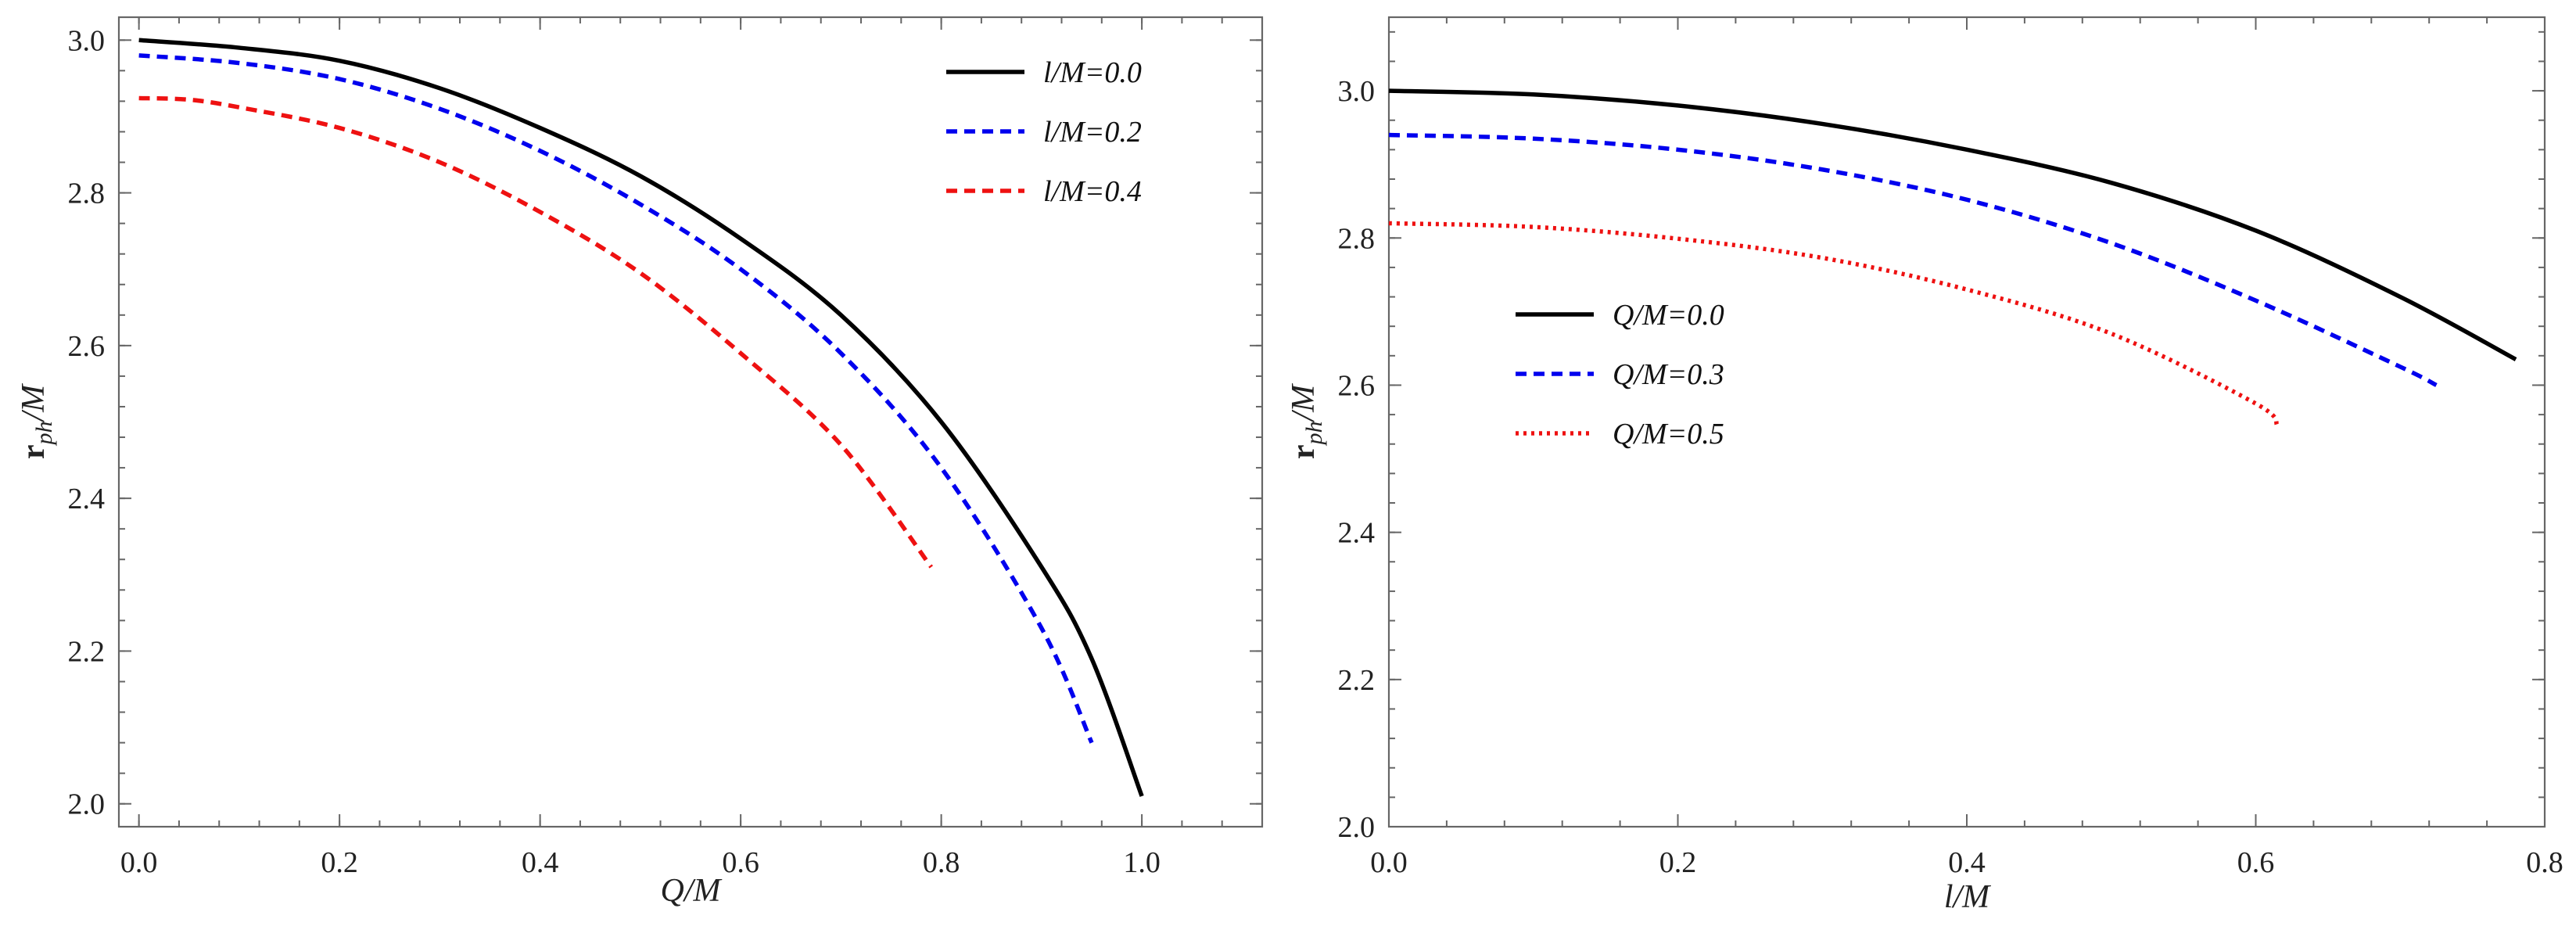 This screenshot has width=2576, height=937. What do you see at coordinates (1668, 374) in the screenshot?
I see `legend-label: Q/M=0.3` at bounding box center [1668, 374].